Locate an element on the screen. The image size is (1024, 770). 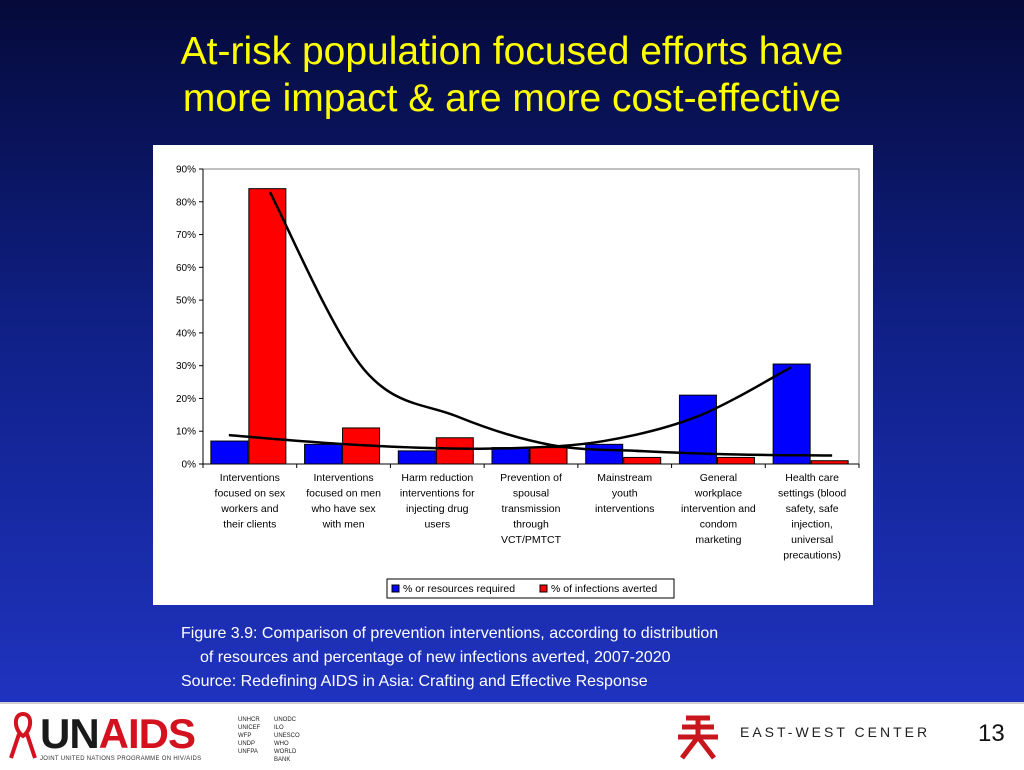
x-tick-label-line: focused on men is located at coordinates (343, 494).